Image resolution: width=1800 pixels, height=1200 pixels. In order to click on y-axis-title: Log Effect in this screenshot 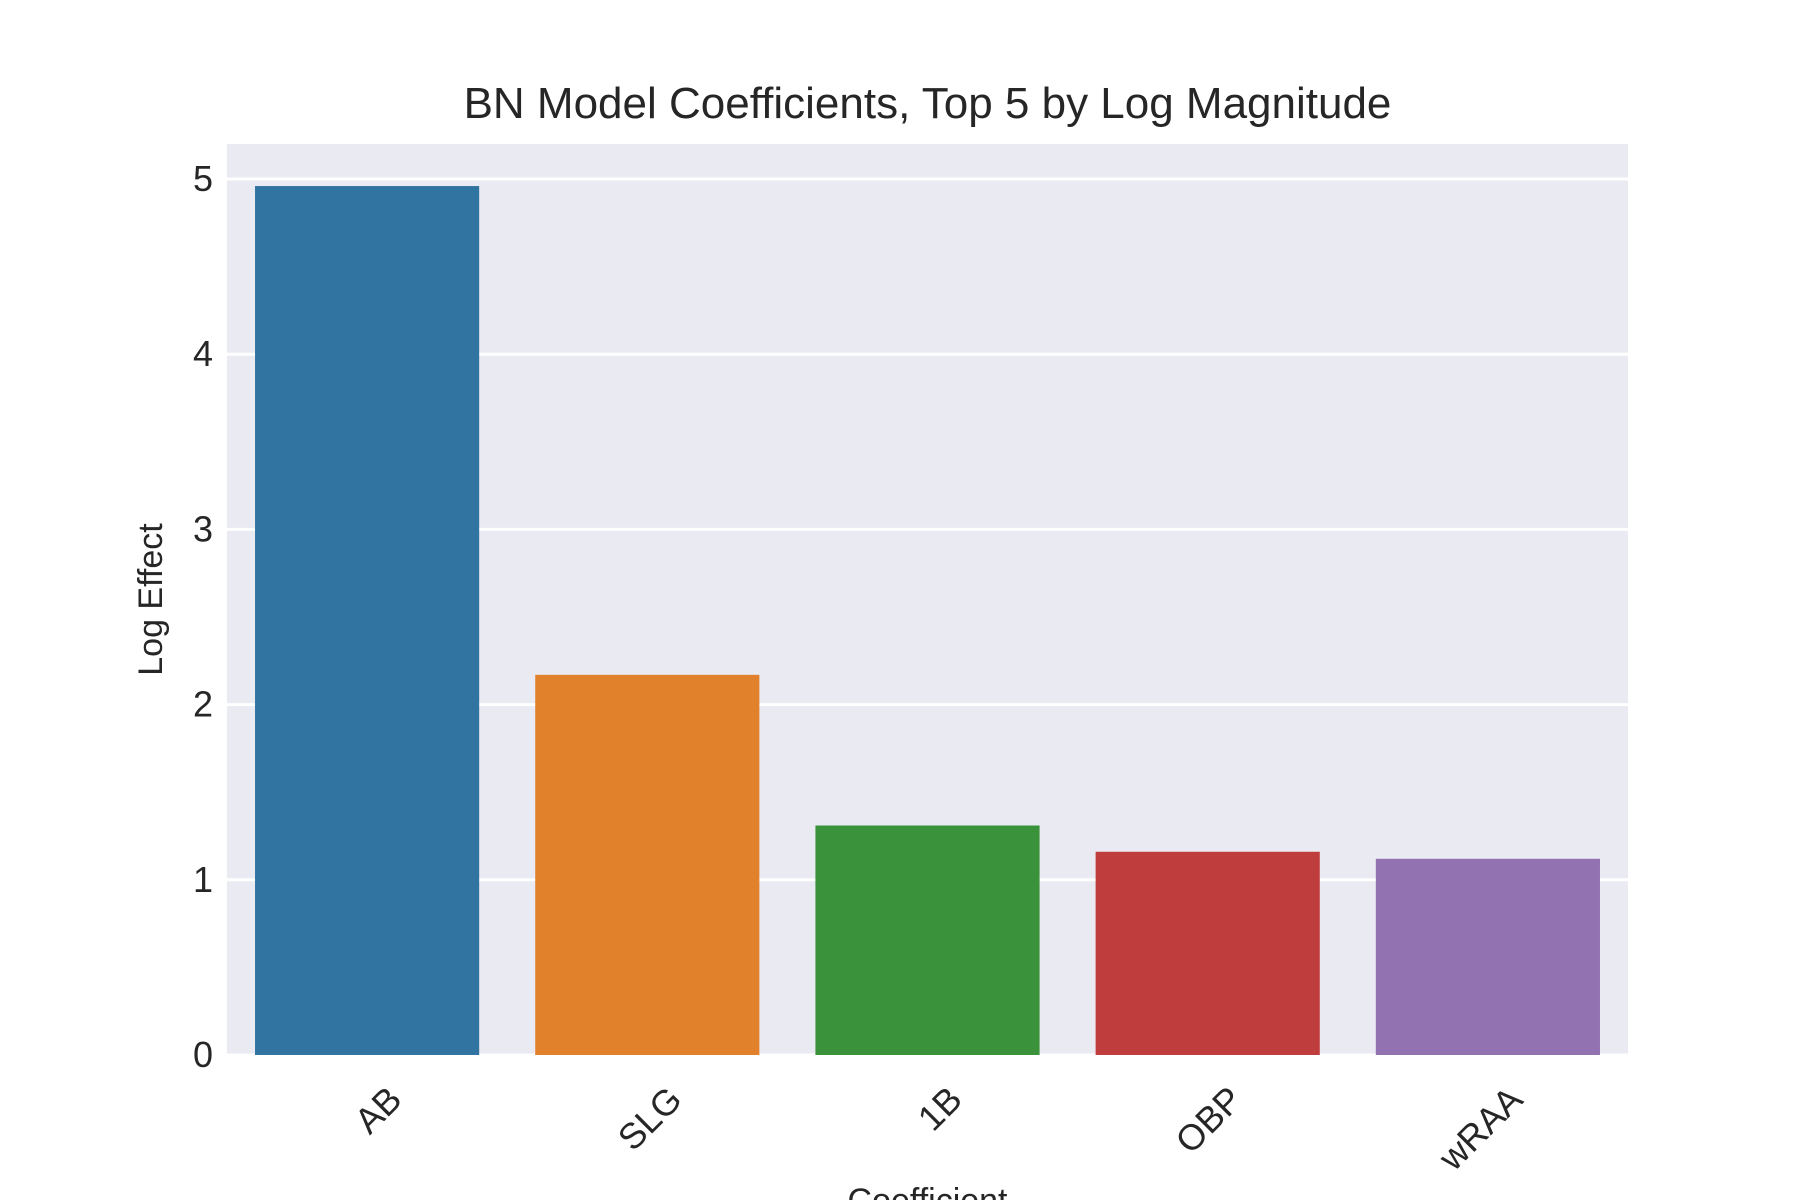, I will do `click(151, 599)`.